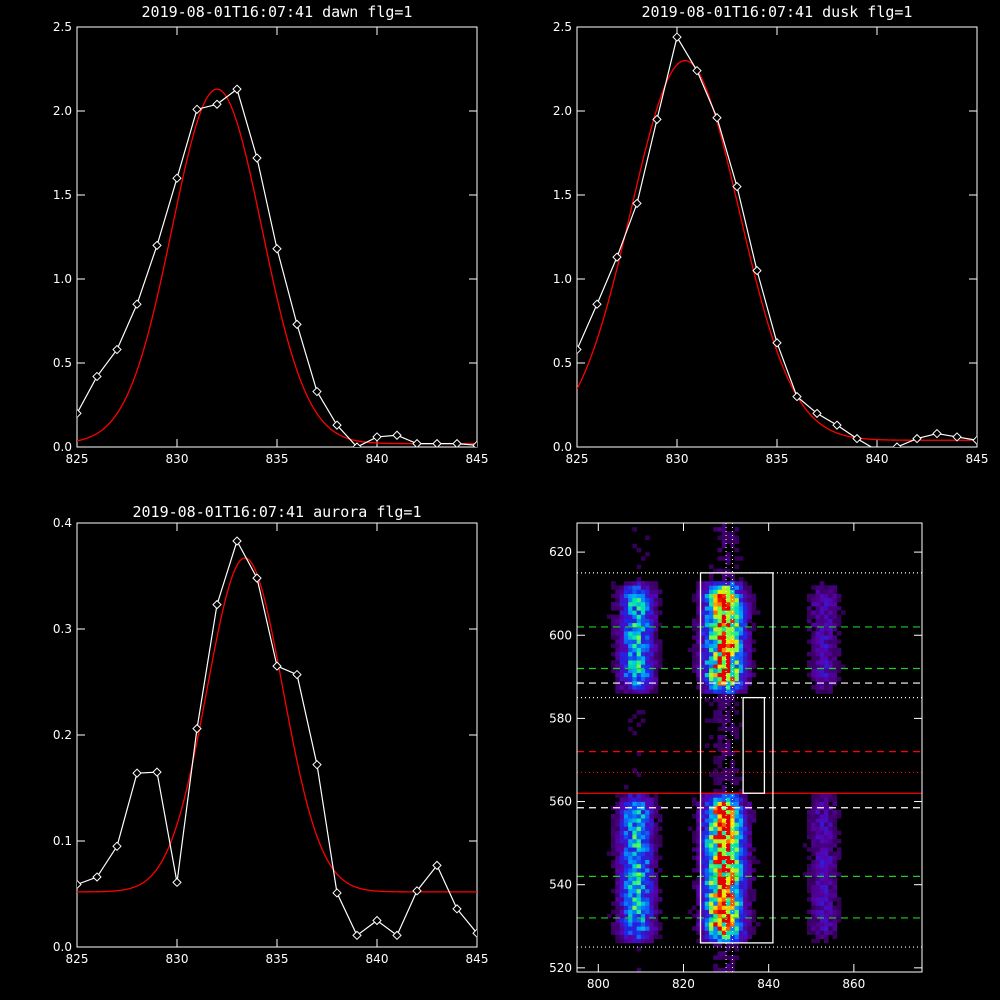  What do you see at coordinates (560, 968) in the screenshot?
I see `y-tick-label: 520` at bounding box center [560, 968].